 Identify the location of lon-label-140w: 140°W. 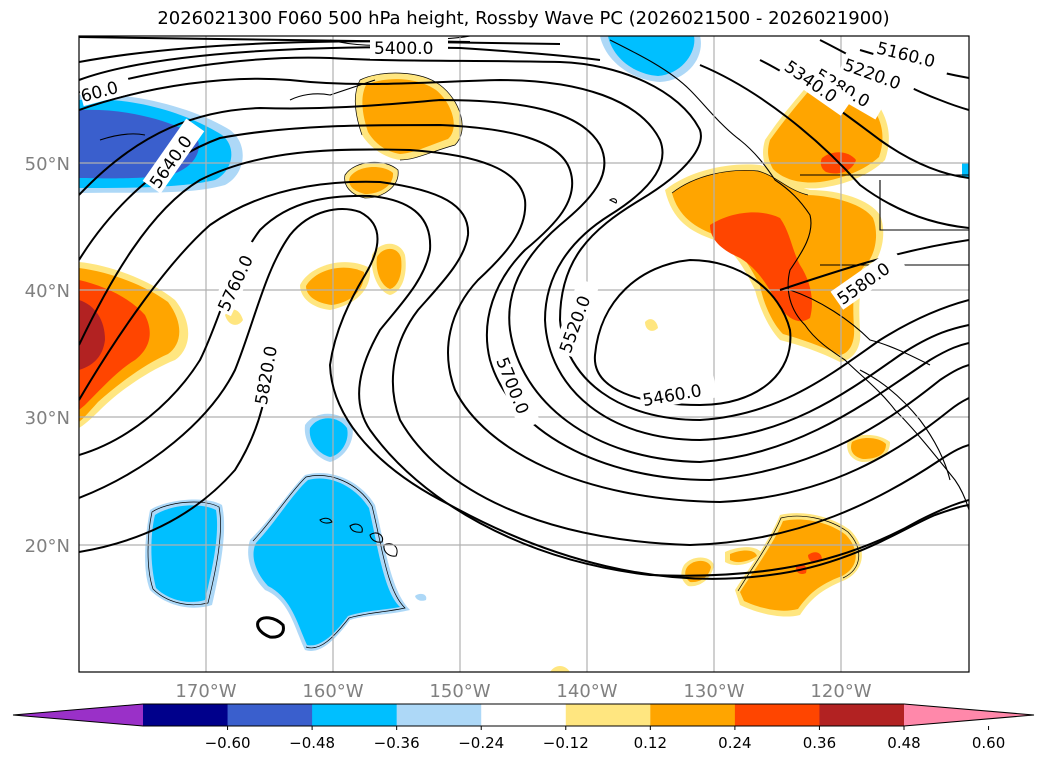
(586, 691).